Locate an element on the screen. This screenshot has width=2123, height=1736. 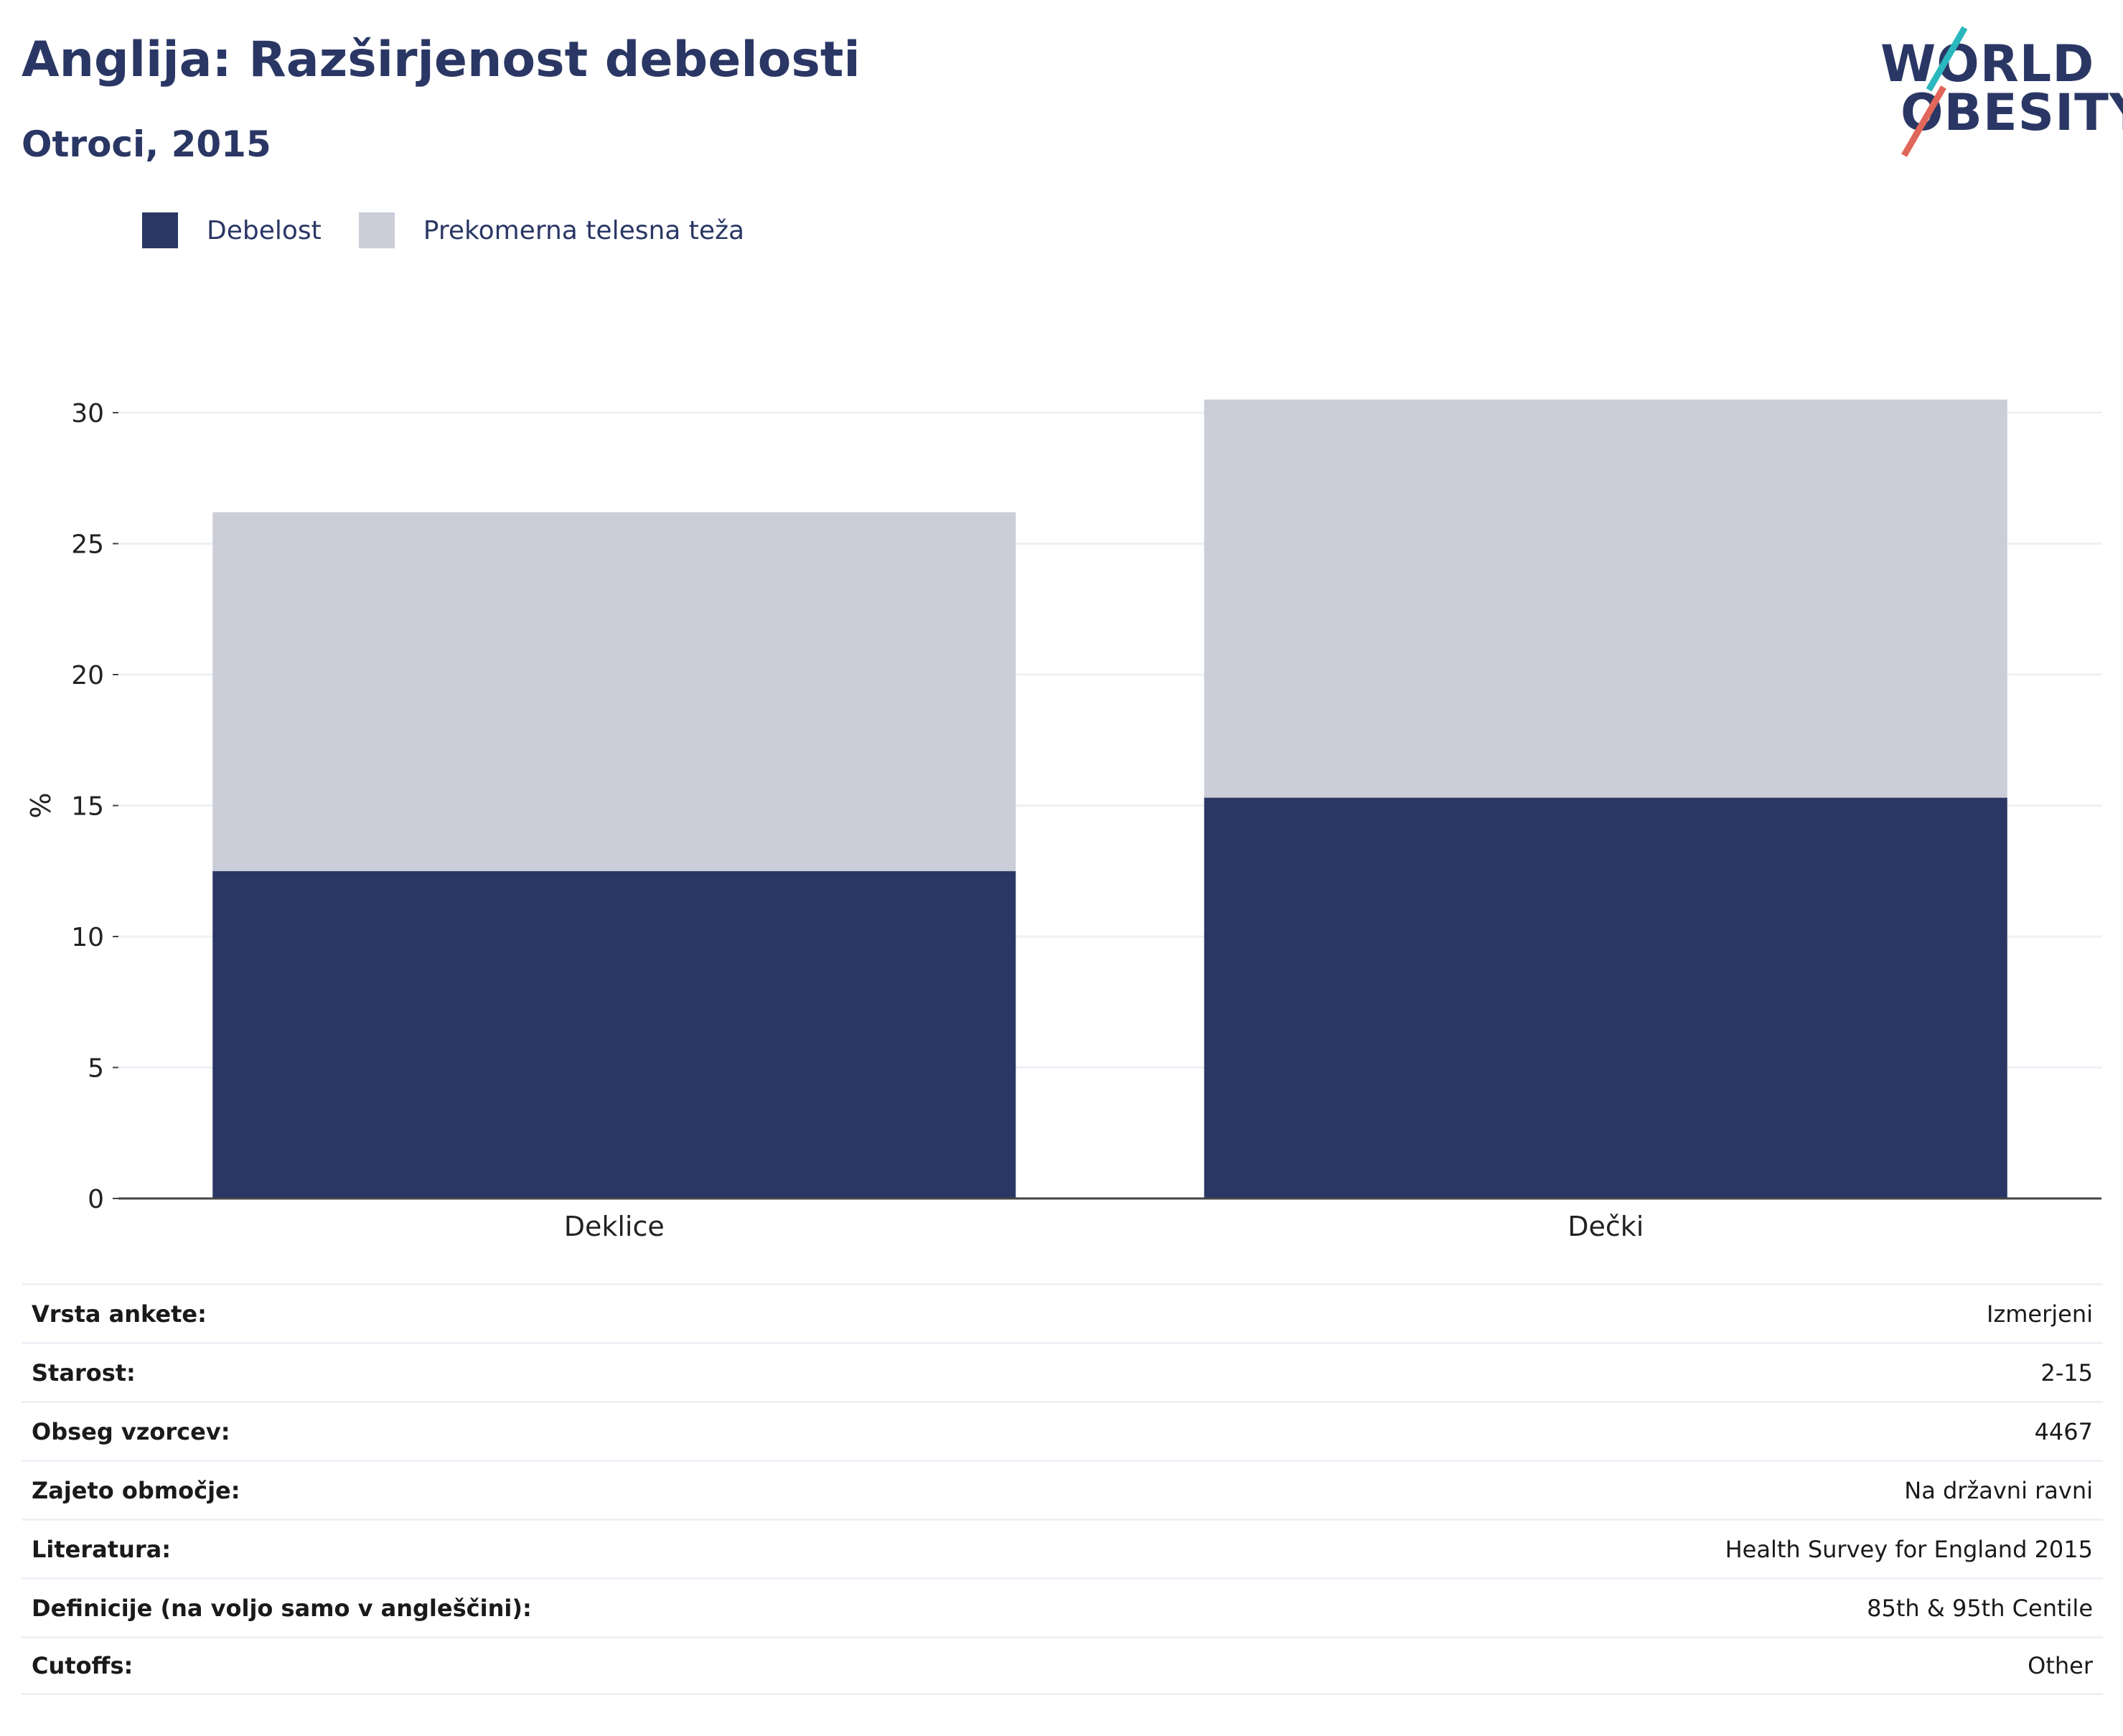
y-tick-label: 30 is located at coordinates (87, 413).